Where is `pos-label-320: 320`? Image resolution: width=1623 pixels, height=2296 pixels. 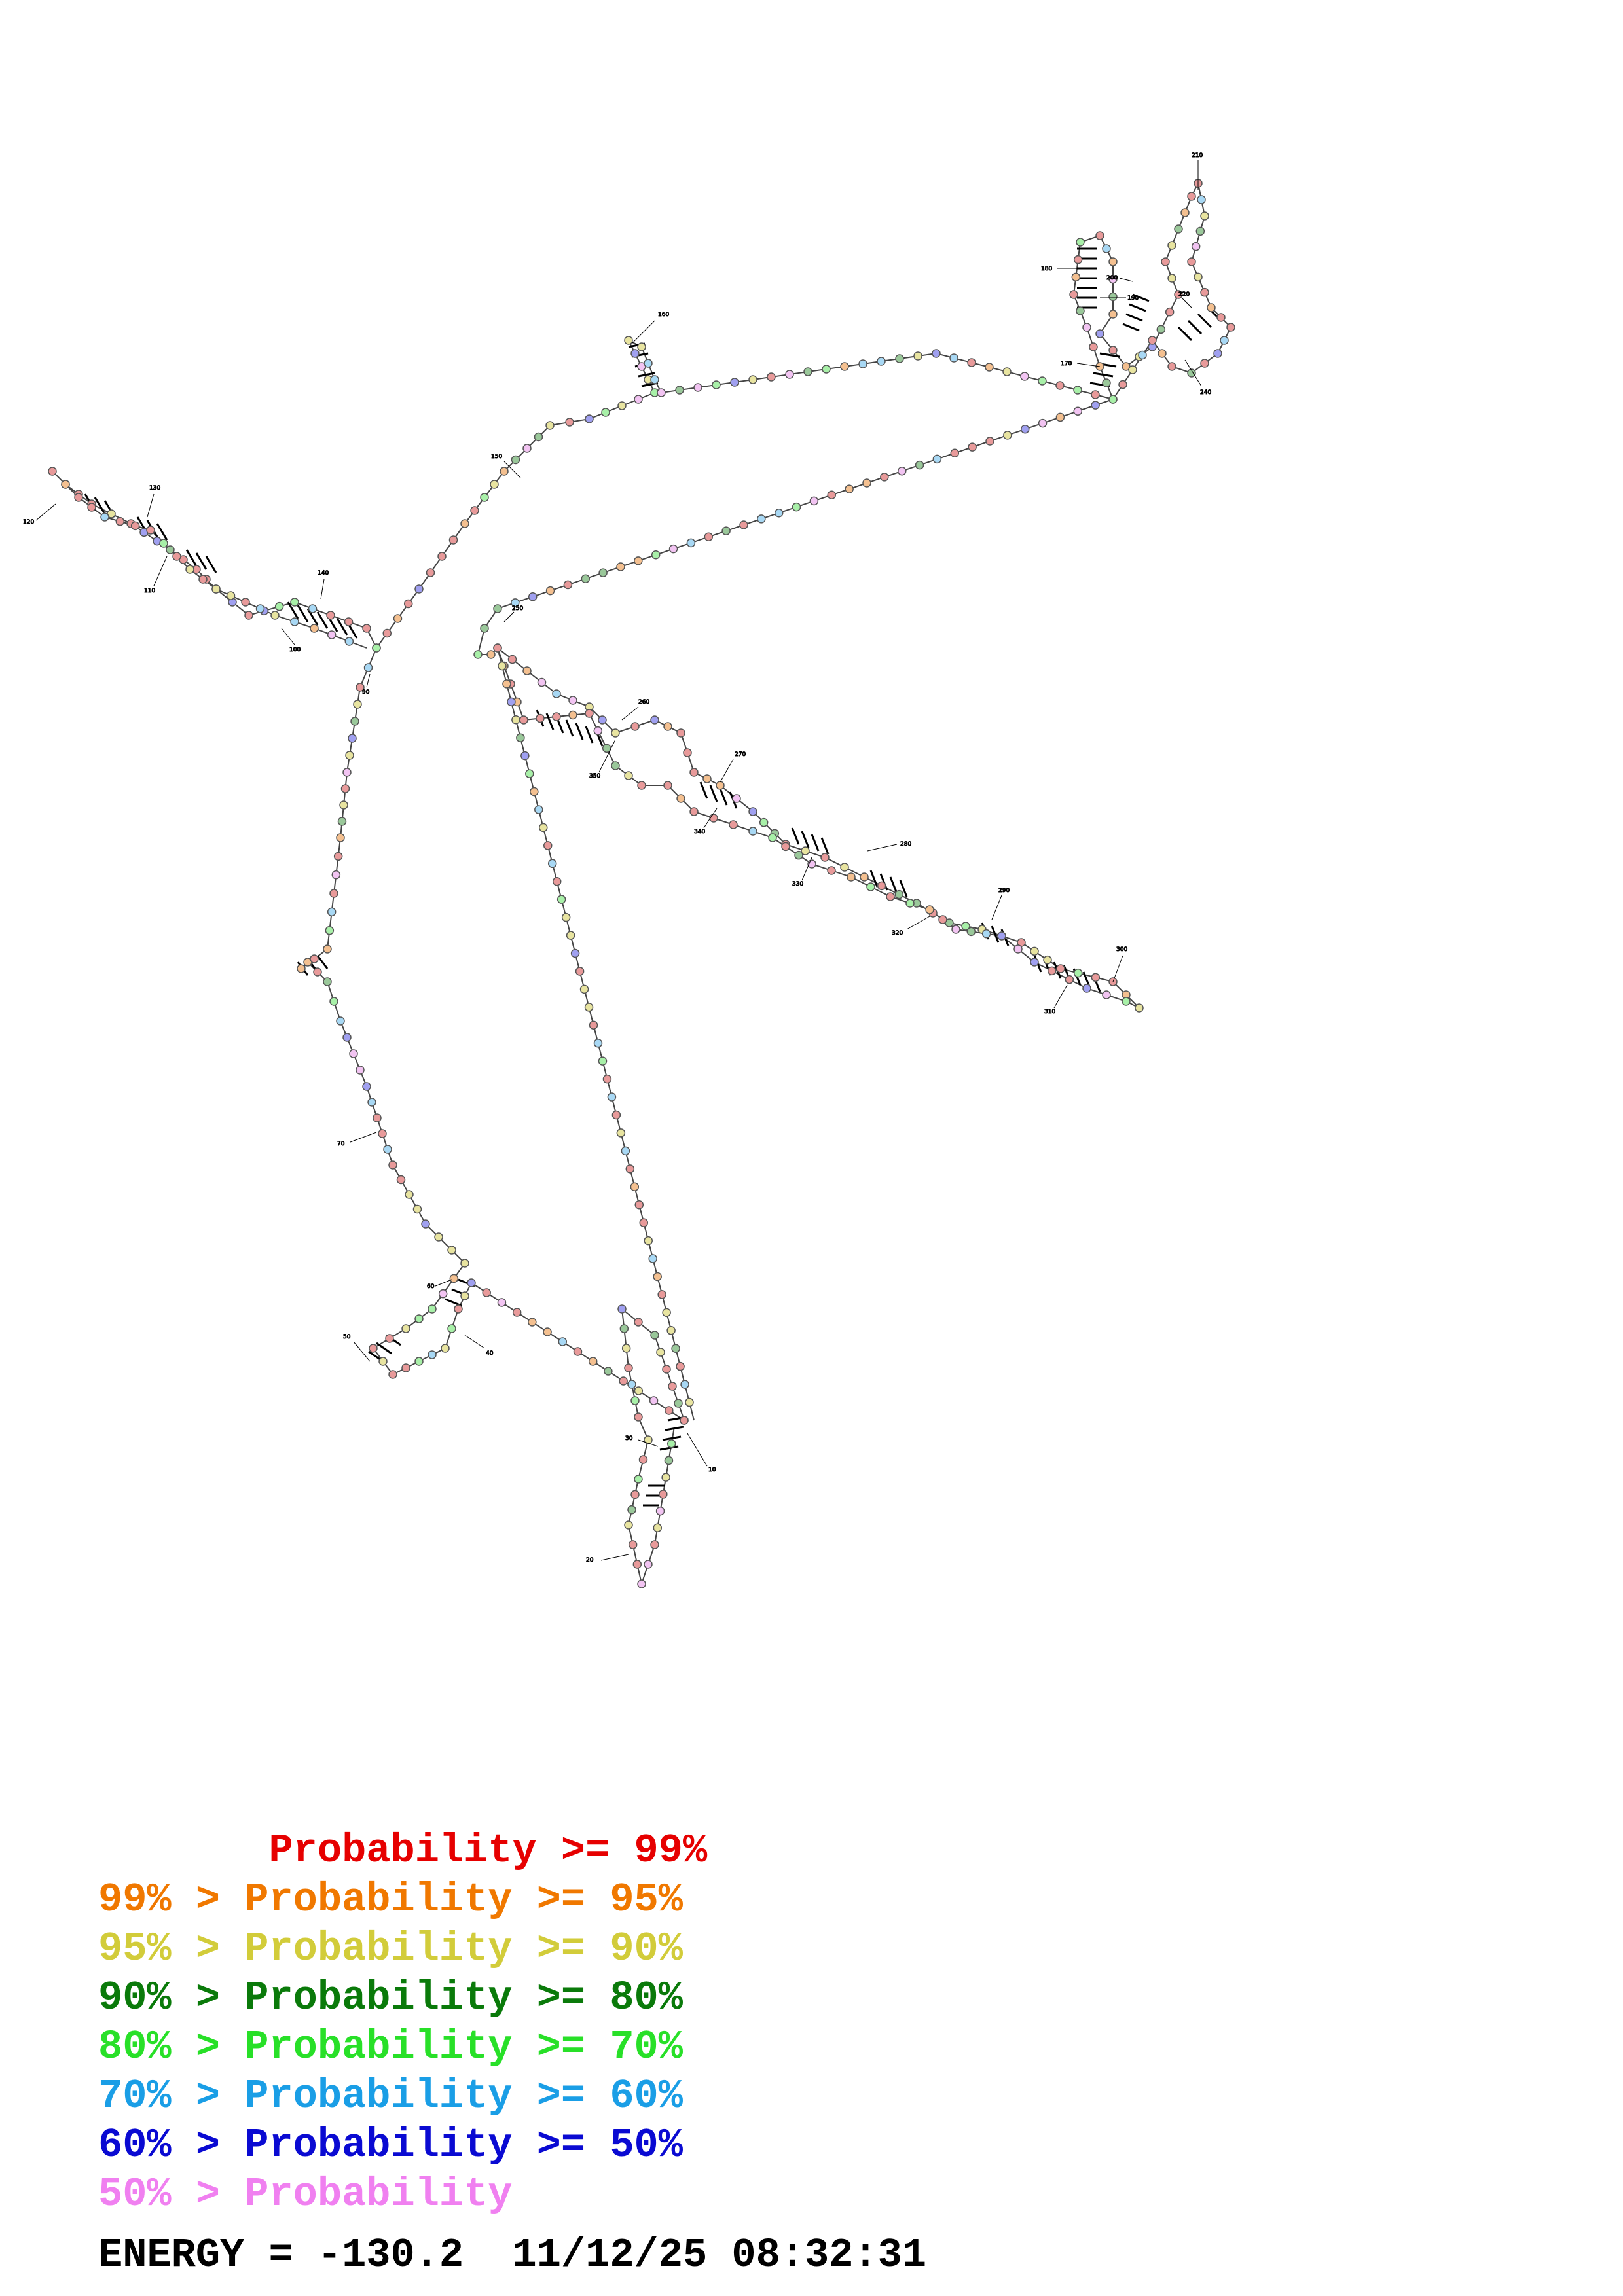
pos-label-320: 320 is located at coordinates (897, 933).